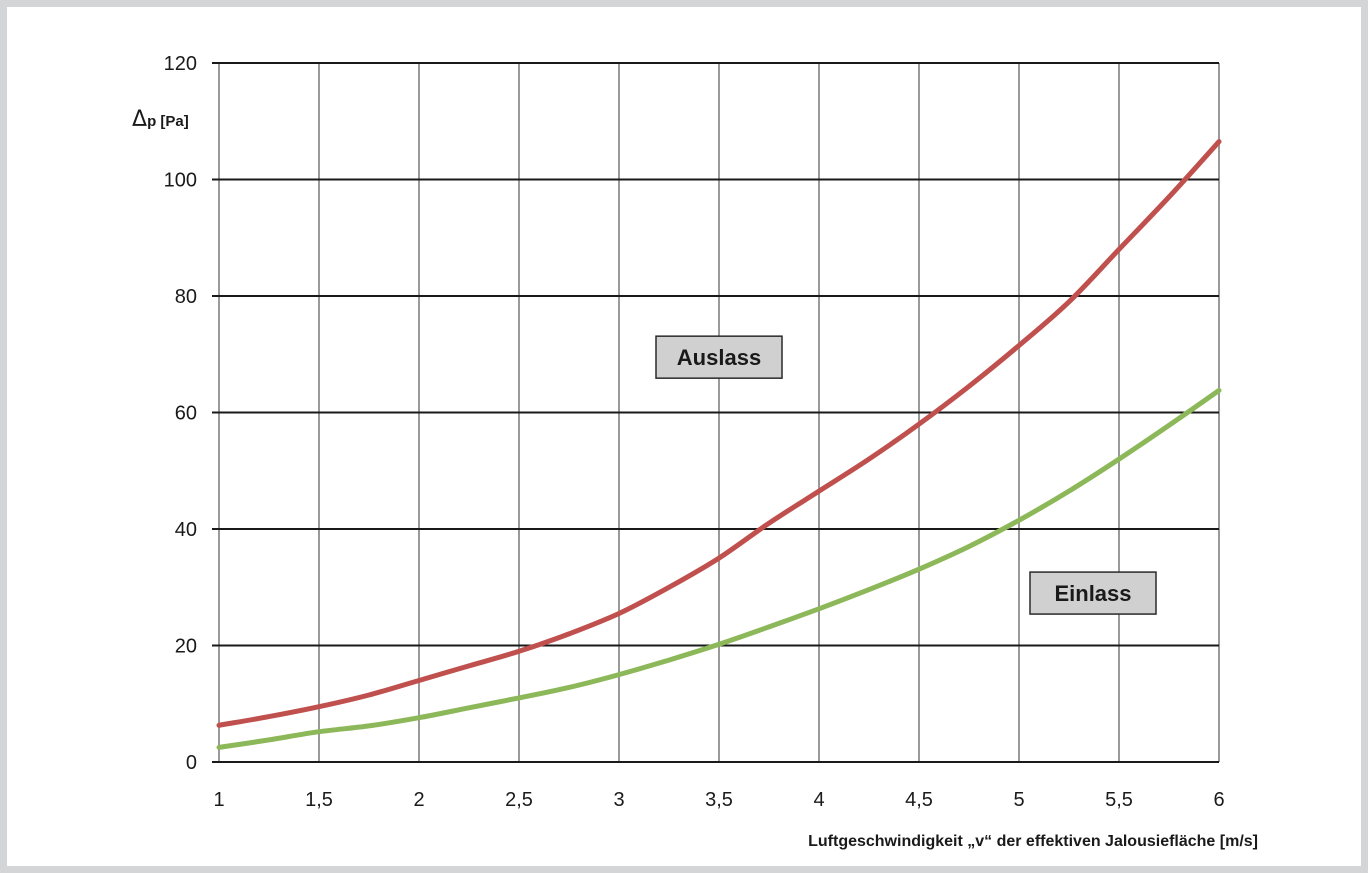  I want to click on y-tick-label-0: 0, so click(191, 763).